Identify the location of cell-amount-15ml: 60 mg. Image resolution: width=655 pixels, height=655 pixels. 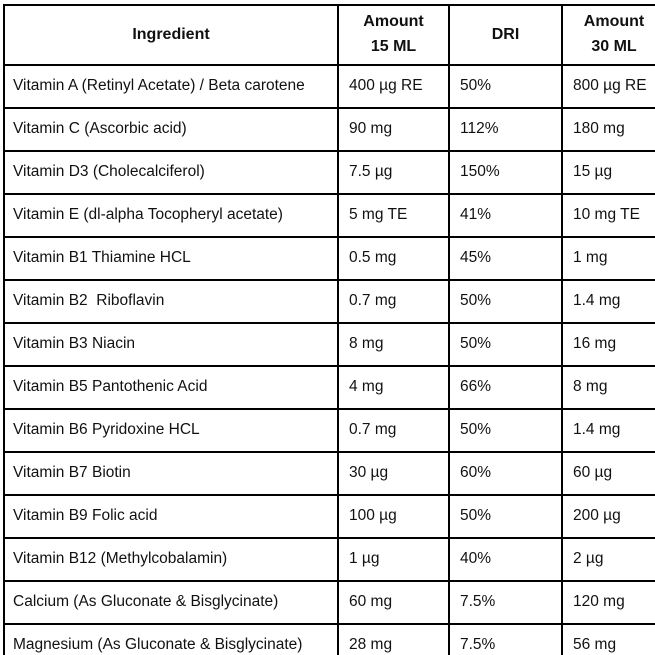
(393, 602).